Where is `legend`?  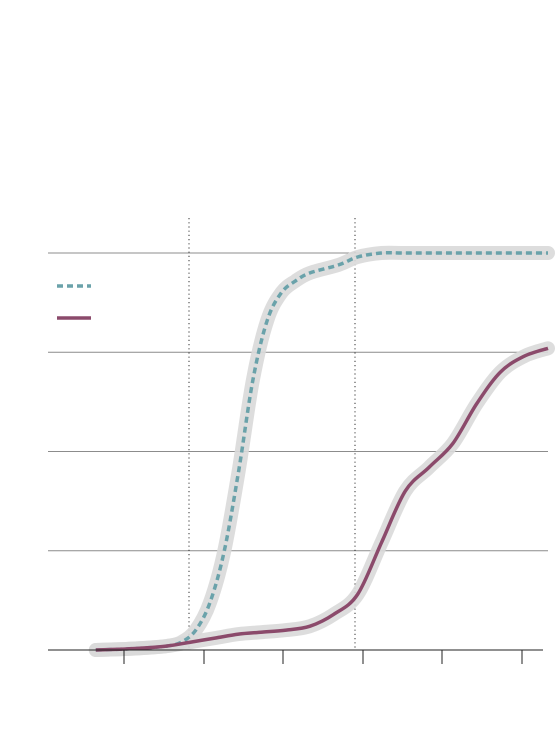
legend is located at coordinates (74, 302).